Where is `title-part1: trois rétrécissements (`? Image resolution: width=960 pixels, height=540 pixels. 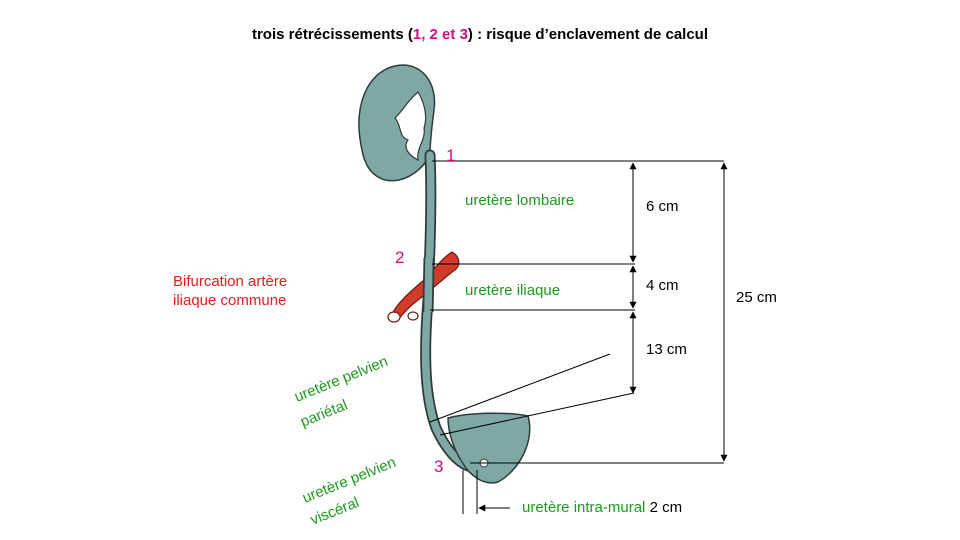 title-part1: trois rétrécissements ( is located at coordinates (332, 34).